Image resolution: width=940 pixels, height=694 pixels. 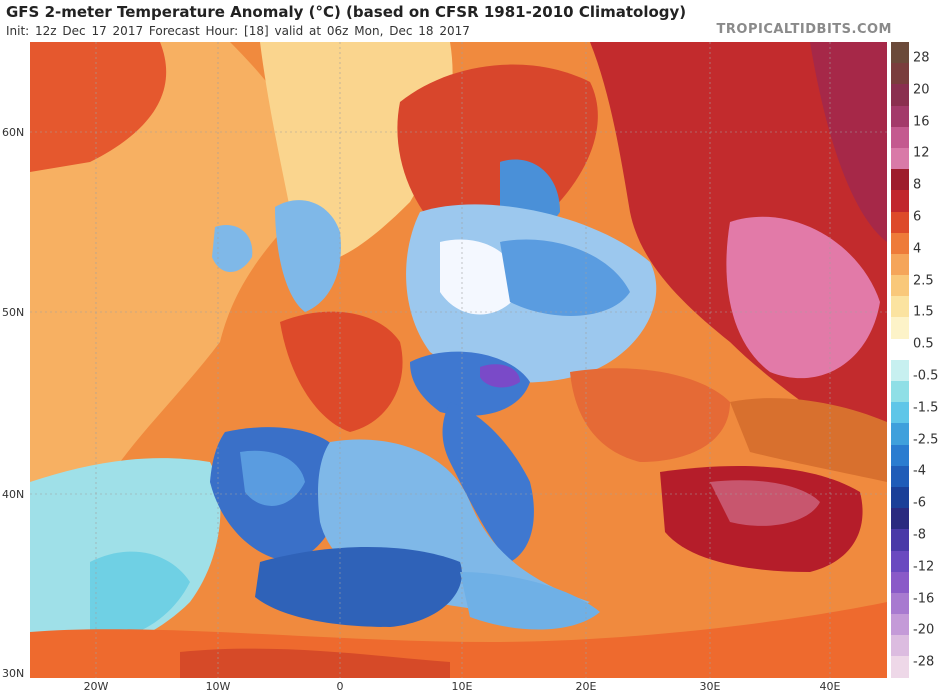 What do you see at coordinates (924, 630) in the screenshot?
I see `colorbar-label: -20` at bounding box center [924, 630].